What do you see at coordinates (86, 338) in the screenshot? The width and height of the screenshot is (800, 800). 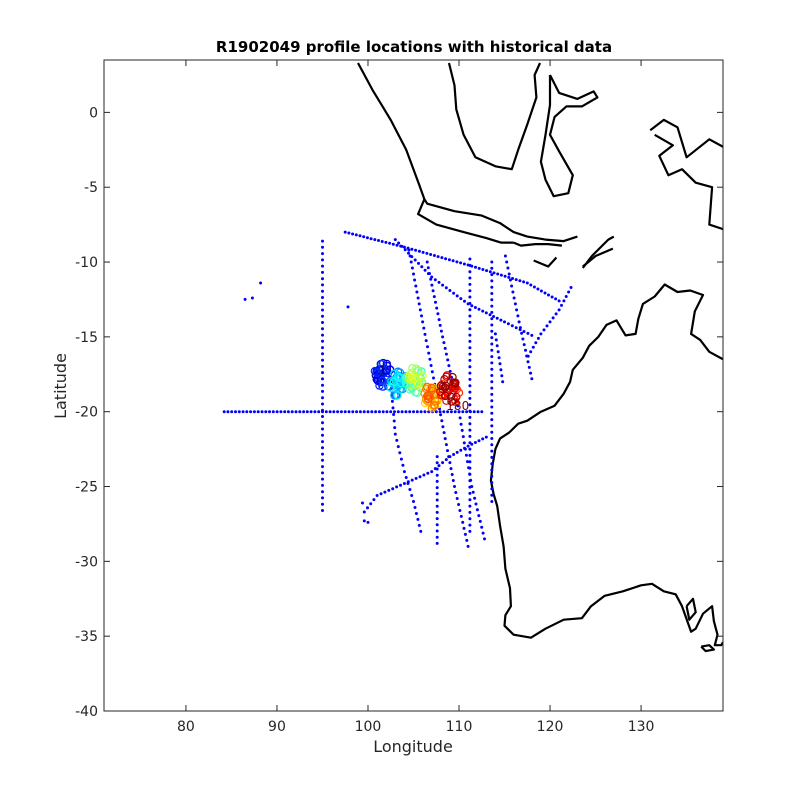 I see `y-tick-label: -15` at bounding box center [86, 338].